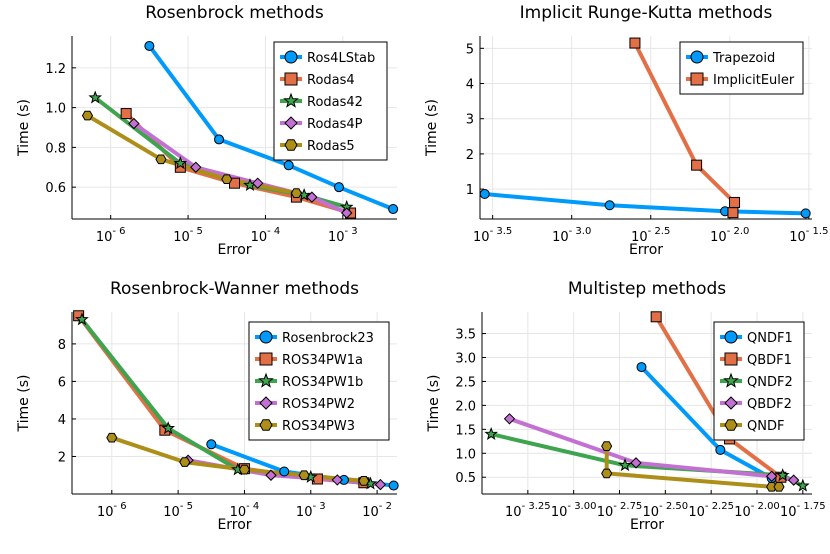 The height and width of the screenshot is (554, 830). What do you see at coordinates (180, 163) in the screenshot?
I see `data-point-Rodas42` at bounding box center [180, 163].